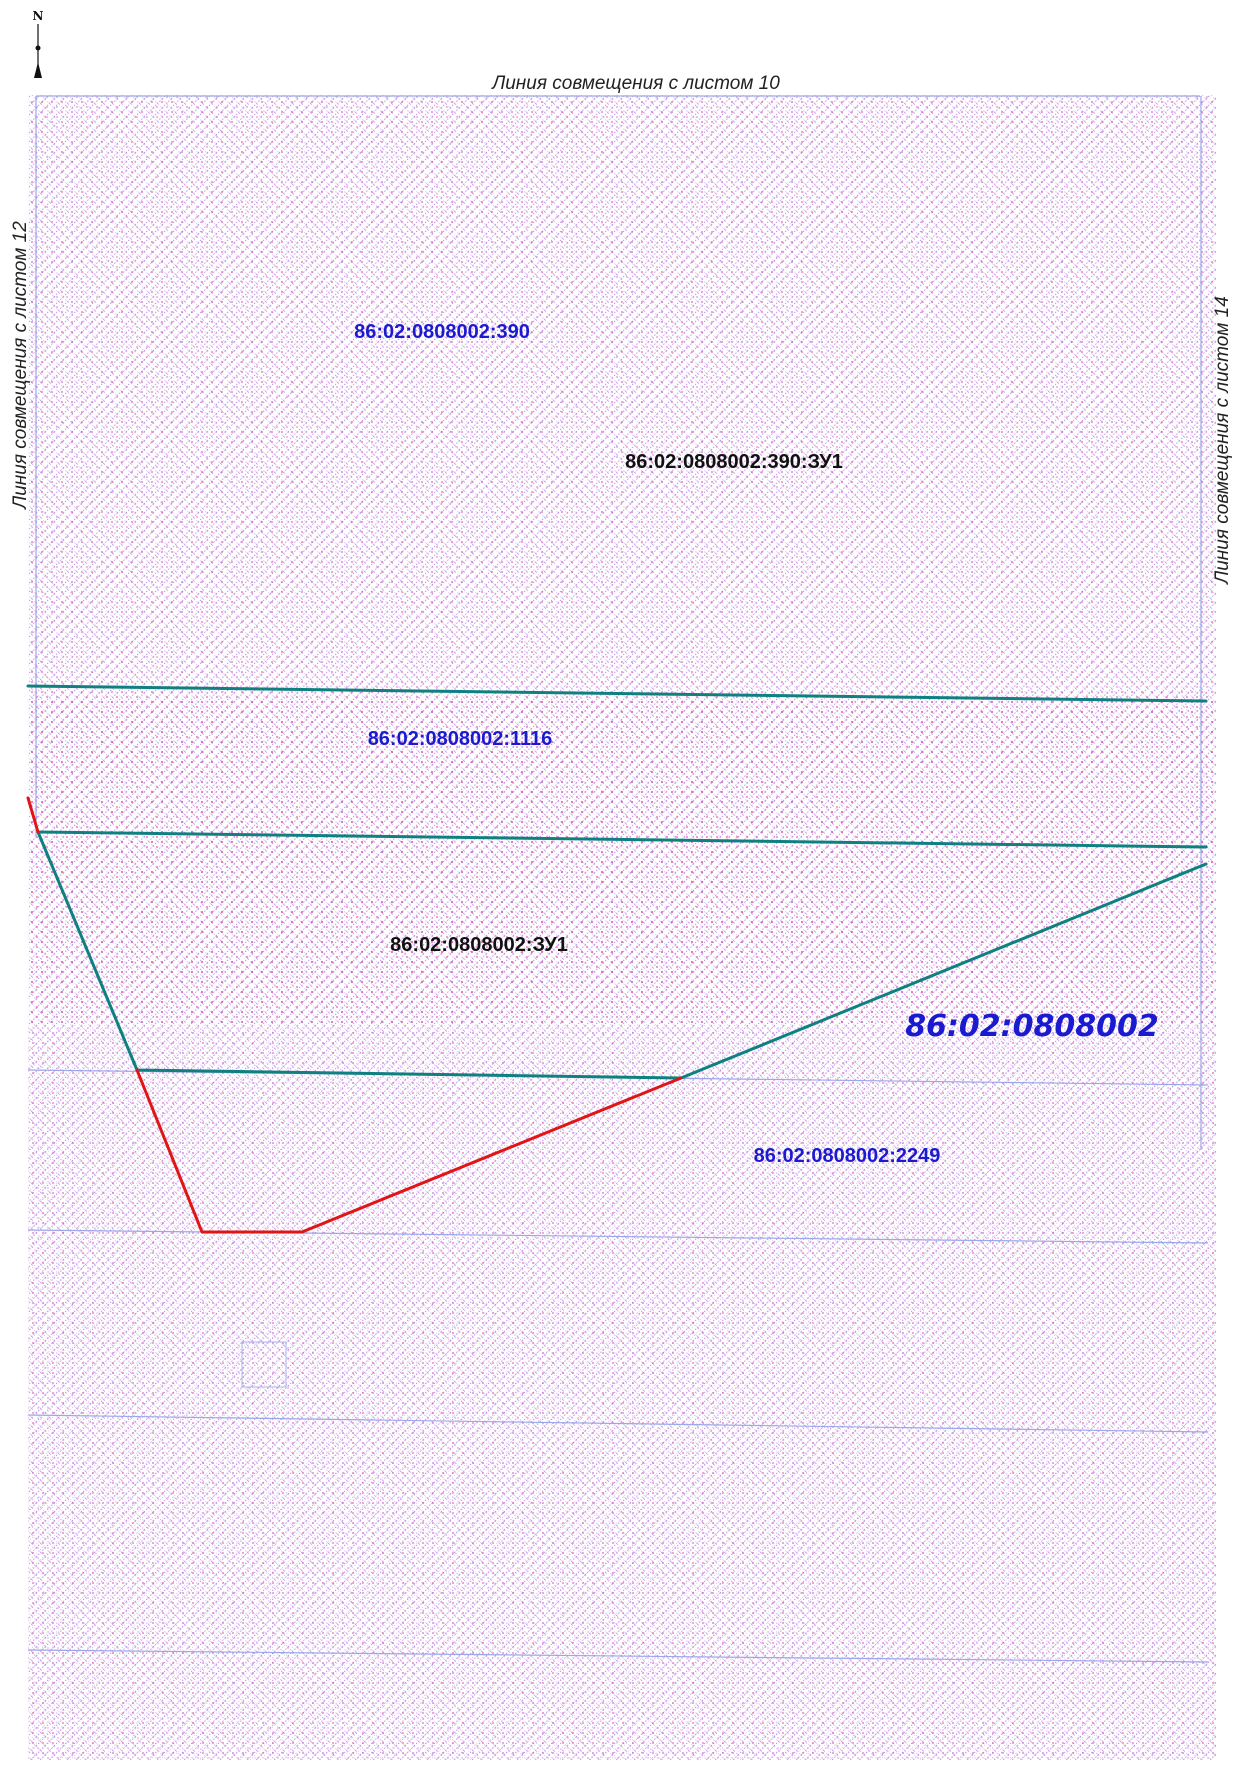 Image resolution: width=1243 pixels, height=1765 pixels. Describe the element at coordinates (1032, 1026) in the screenshot. I see `quarter-label: 86:02:0808002` at that location.